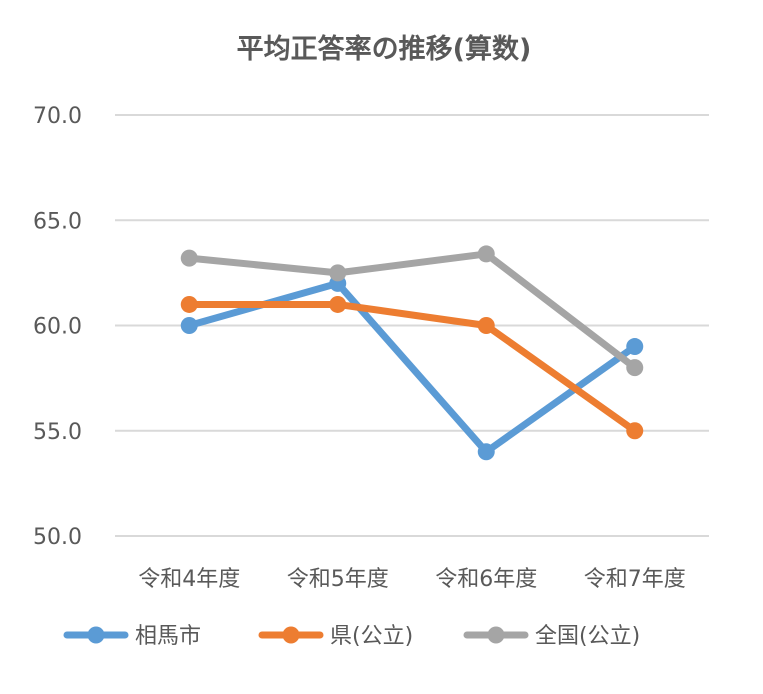 Image resolution: width=763 pixels, height=694 pixels. I want to click on x-tick-label: 令和4年度, so click(189, 579).